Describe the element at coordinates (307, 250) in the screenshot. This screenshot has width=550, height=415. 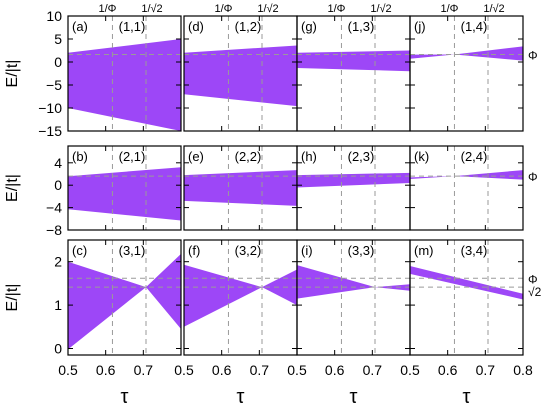
I see `panel-tag: (i)` at that location.